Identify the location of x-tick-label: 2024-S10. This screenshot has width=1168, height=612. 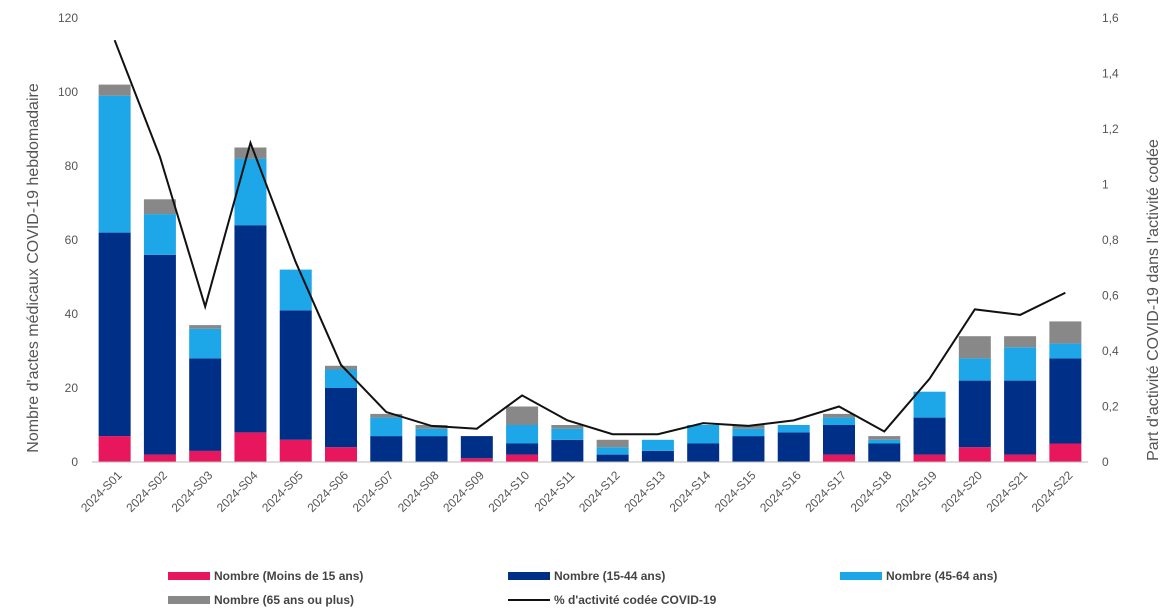
(509, 491).